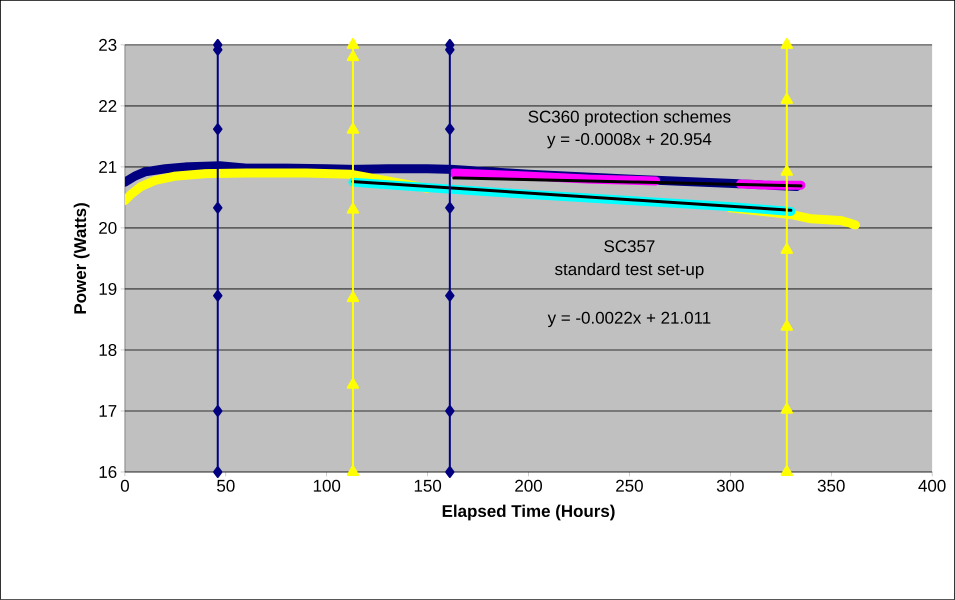 This screenshot has height=600, width=955. What do you see at coordinates (528, 512) in the screenshot?
I see `x-axis-title: Elapsed Time (Hours)` at bounding box center [528, 512].